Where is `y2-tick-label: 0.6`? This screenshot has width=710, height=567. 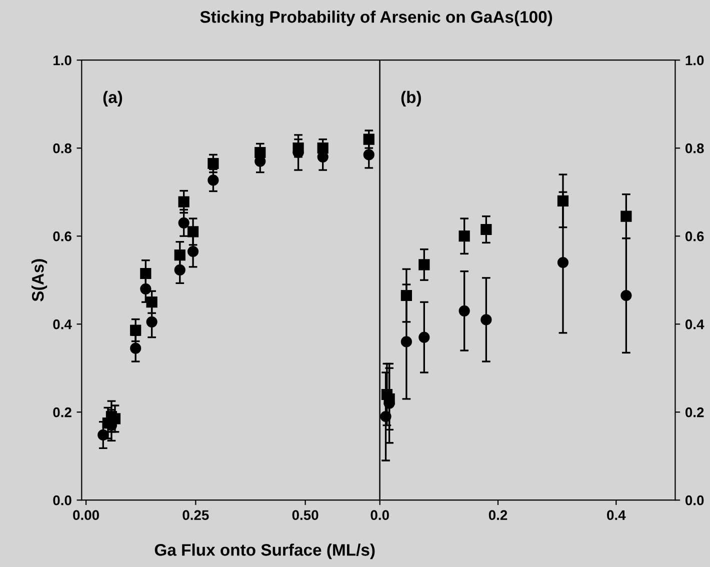 y2-tick-label: 0.6 is located at coordinates (694, 236).